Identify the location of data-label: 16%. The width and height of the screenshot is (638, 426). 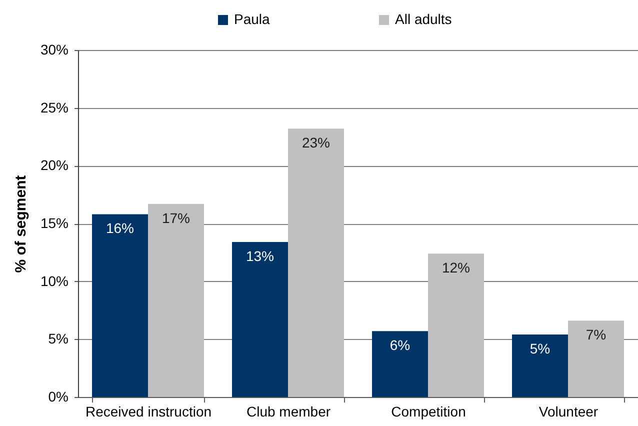
(120, 228).